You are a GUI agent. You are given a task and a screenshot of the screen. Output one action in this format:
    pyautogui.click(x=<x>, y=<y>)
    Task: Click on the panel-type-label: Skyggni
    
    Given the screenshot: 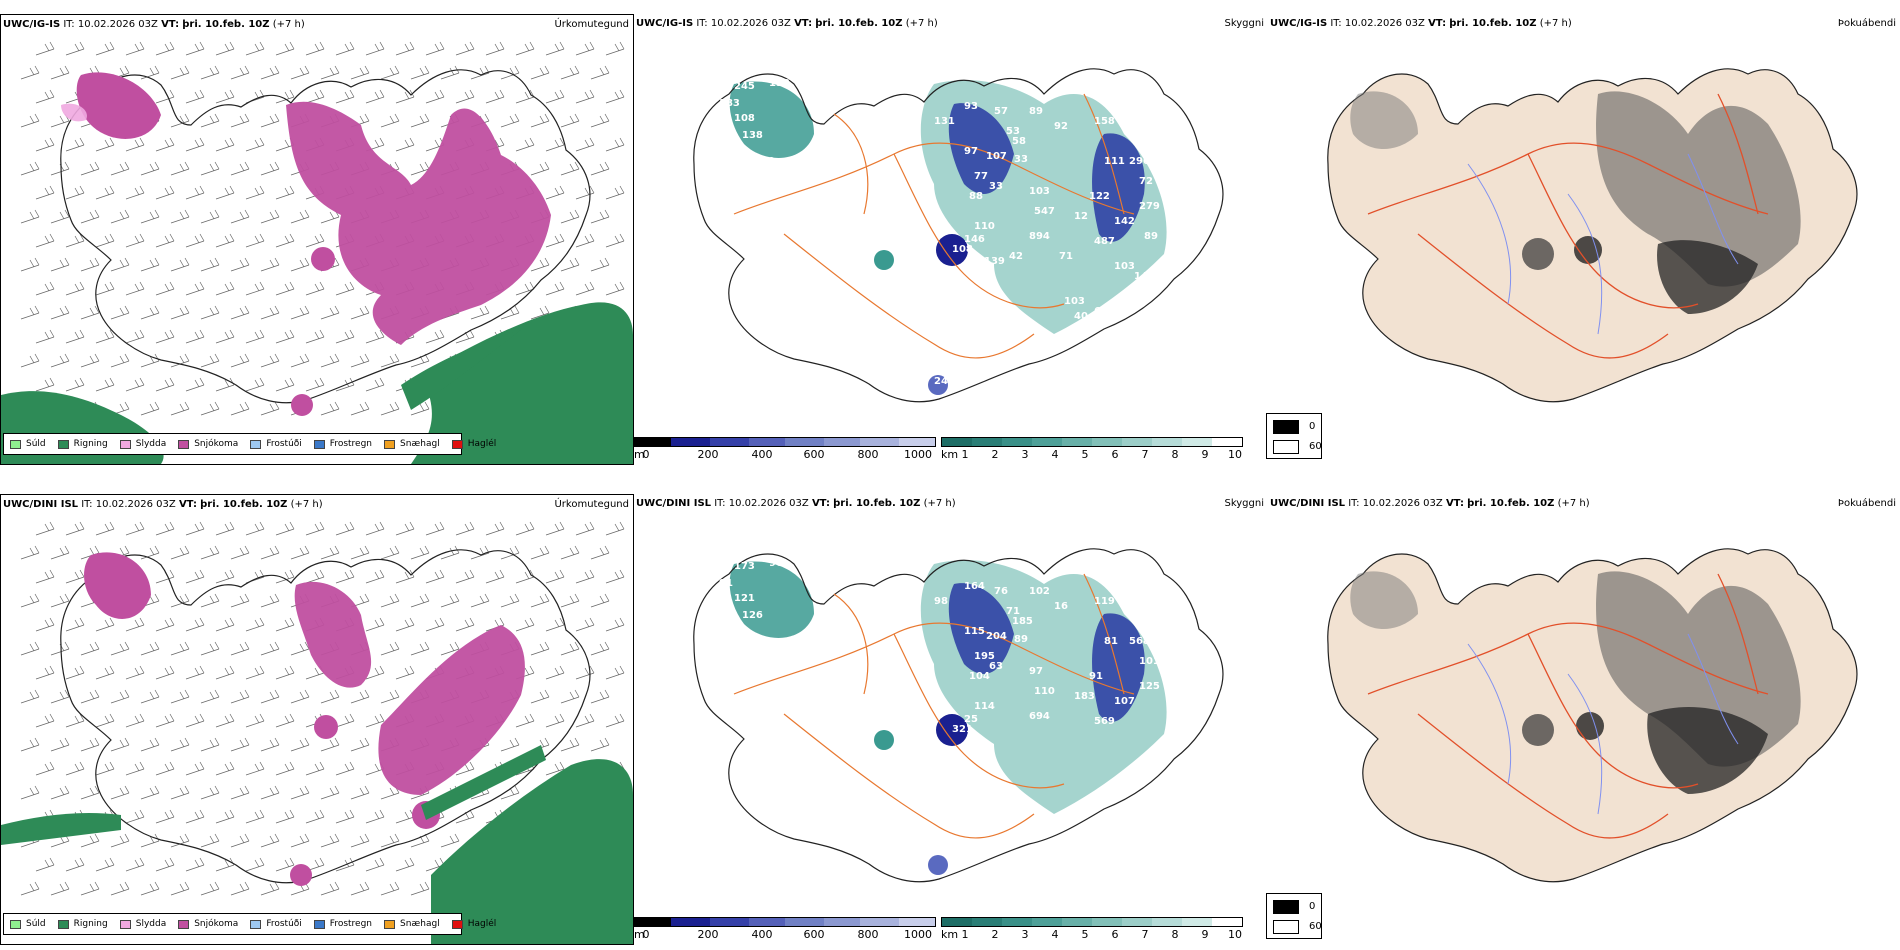 What is the action you would take?
    pyautogui.click(x=1244, y=503)
    